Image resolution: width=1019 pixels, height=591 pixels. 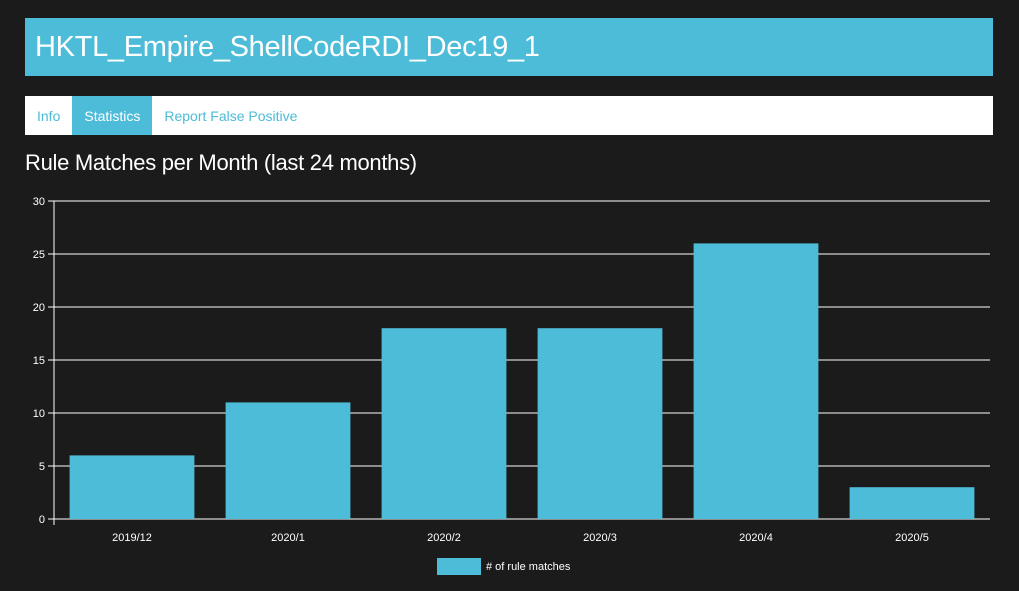 I want to click on tab-report-false-positive-label: Report False Positive, so click(x=231, y=115).